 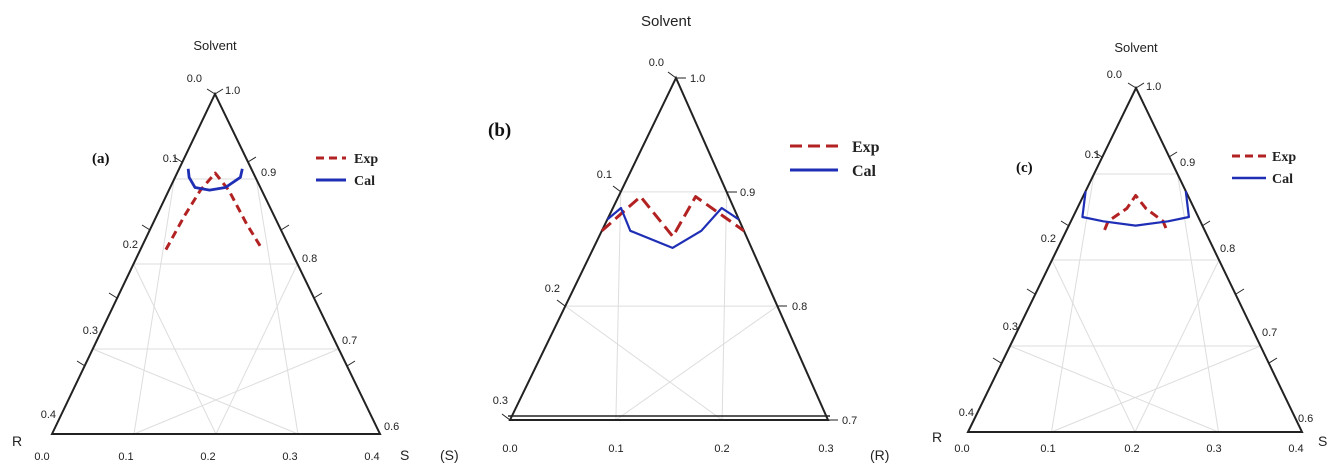 I want to click on bottom-ticks-a: 0.0 0.1 0.2 0.3 0.4, so click(x=206, y=457).